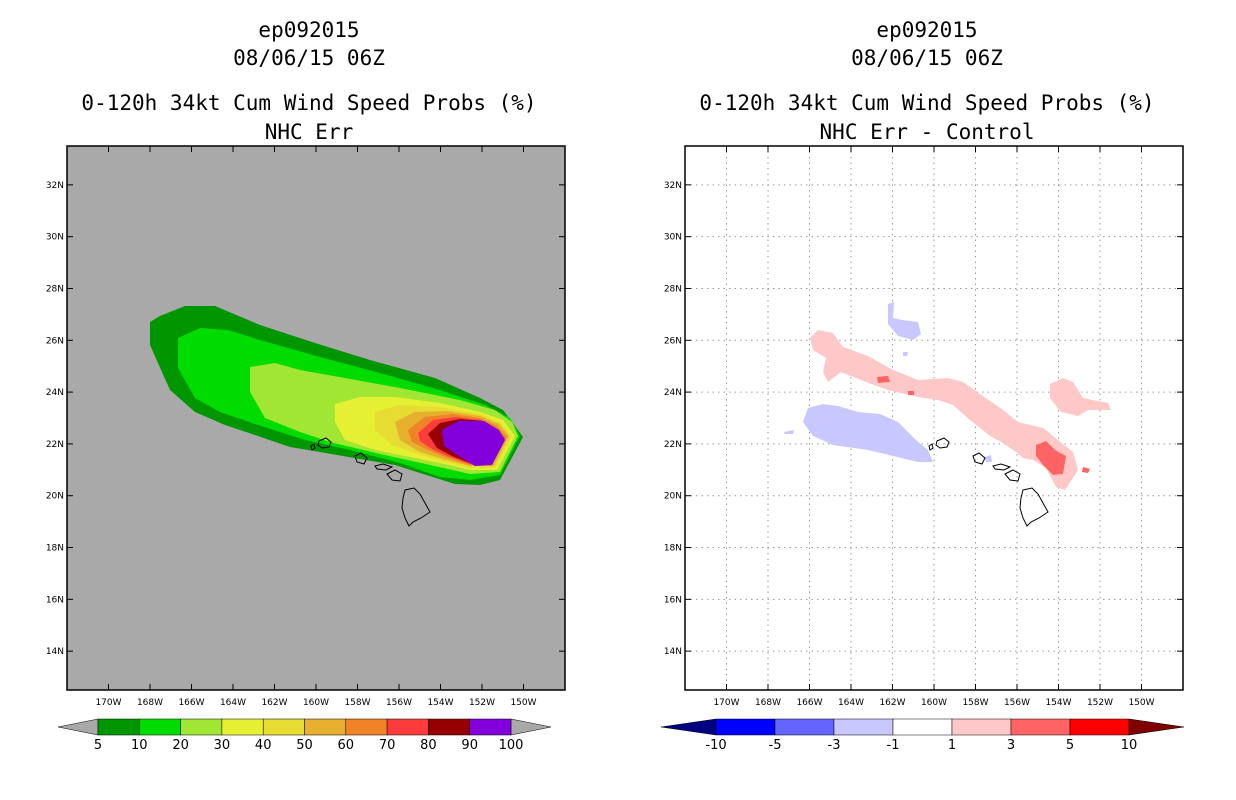  I want to click on colorbar-low-triangle, so click(688, 727).